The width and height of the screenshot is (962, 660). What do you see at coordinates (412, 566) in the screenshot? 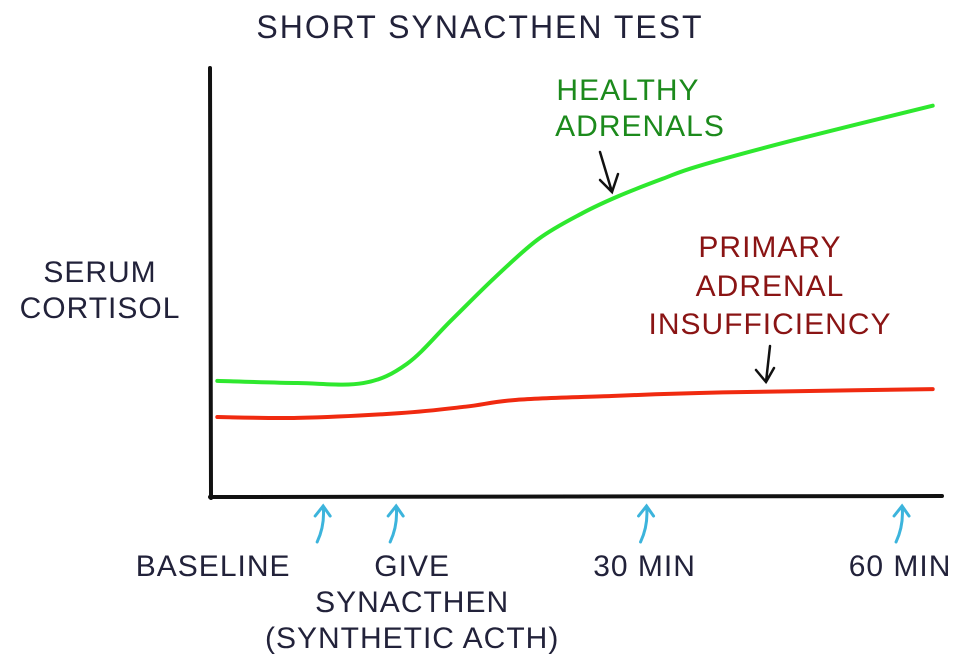
I see `x-annotation-label: GIVE` at bounding box center [412, 566].